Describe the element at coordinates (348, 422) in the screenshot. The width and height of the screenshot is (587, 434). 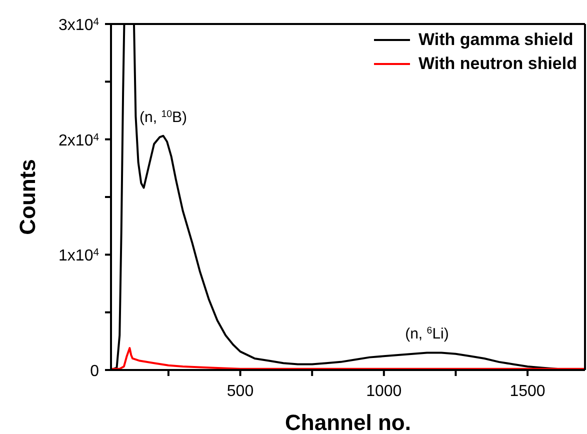
I see `x-axis-title: Channel no.` at that location.